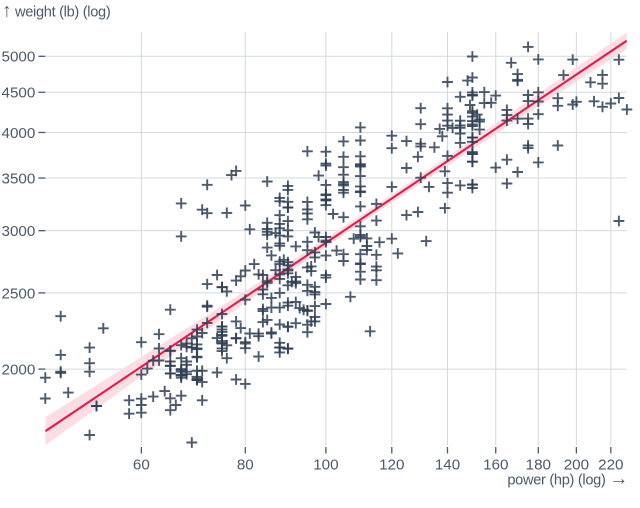 Image resolution: width=640 pixels, height=508 pixels. What do you see at coordinates (19, 178) in the screenshot?
I see `svg-text: 3500` at bounding box center [19, 178].